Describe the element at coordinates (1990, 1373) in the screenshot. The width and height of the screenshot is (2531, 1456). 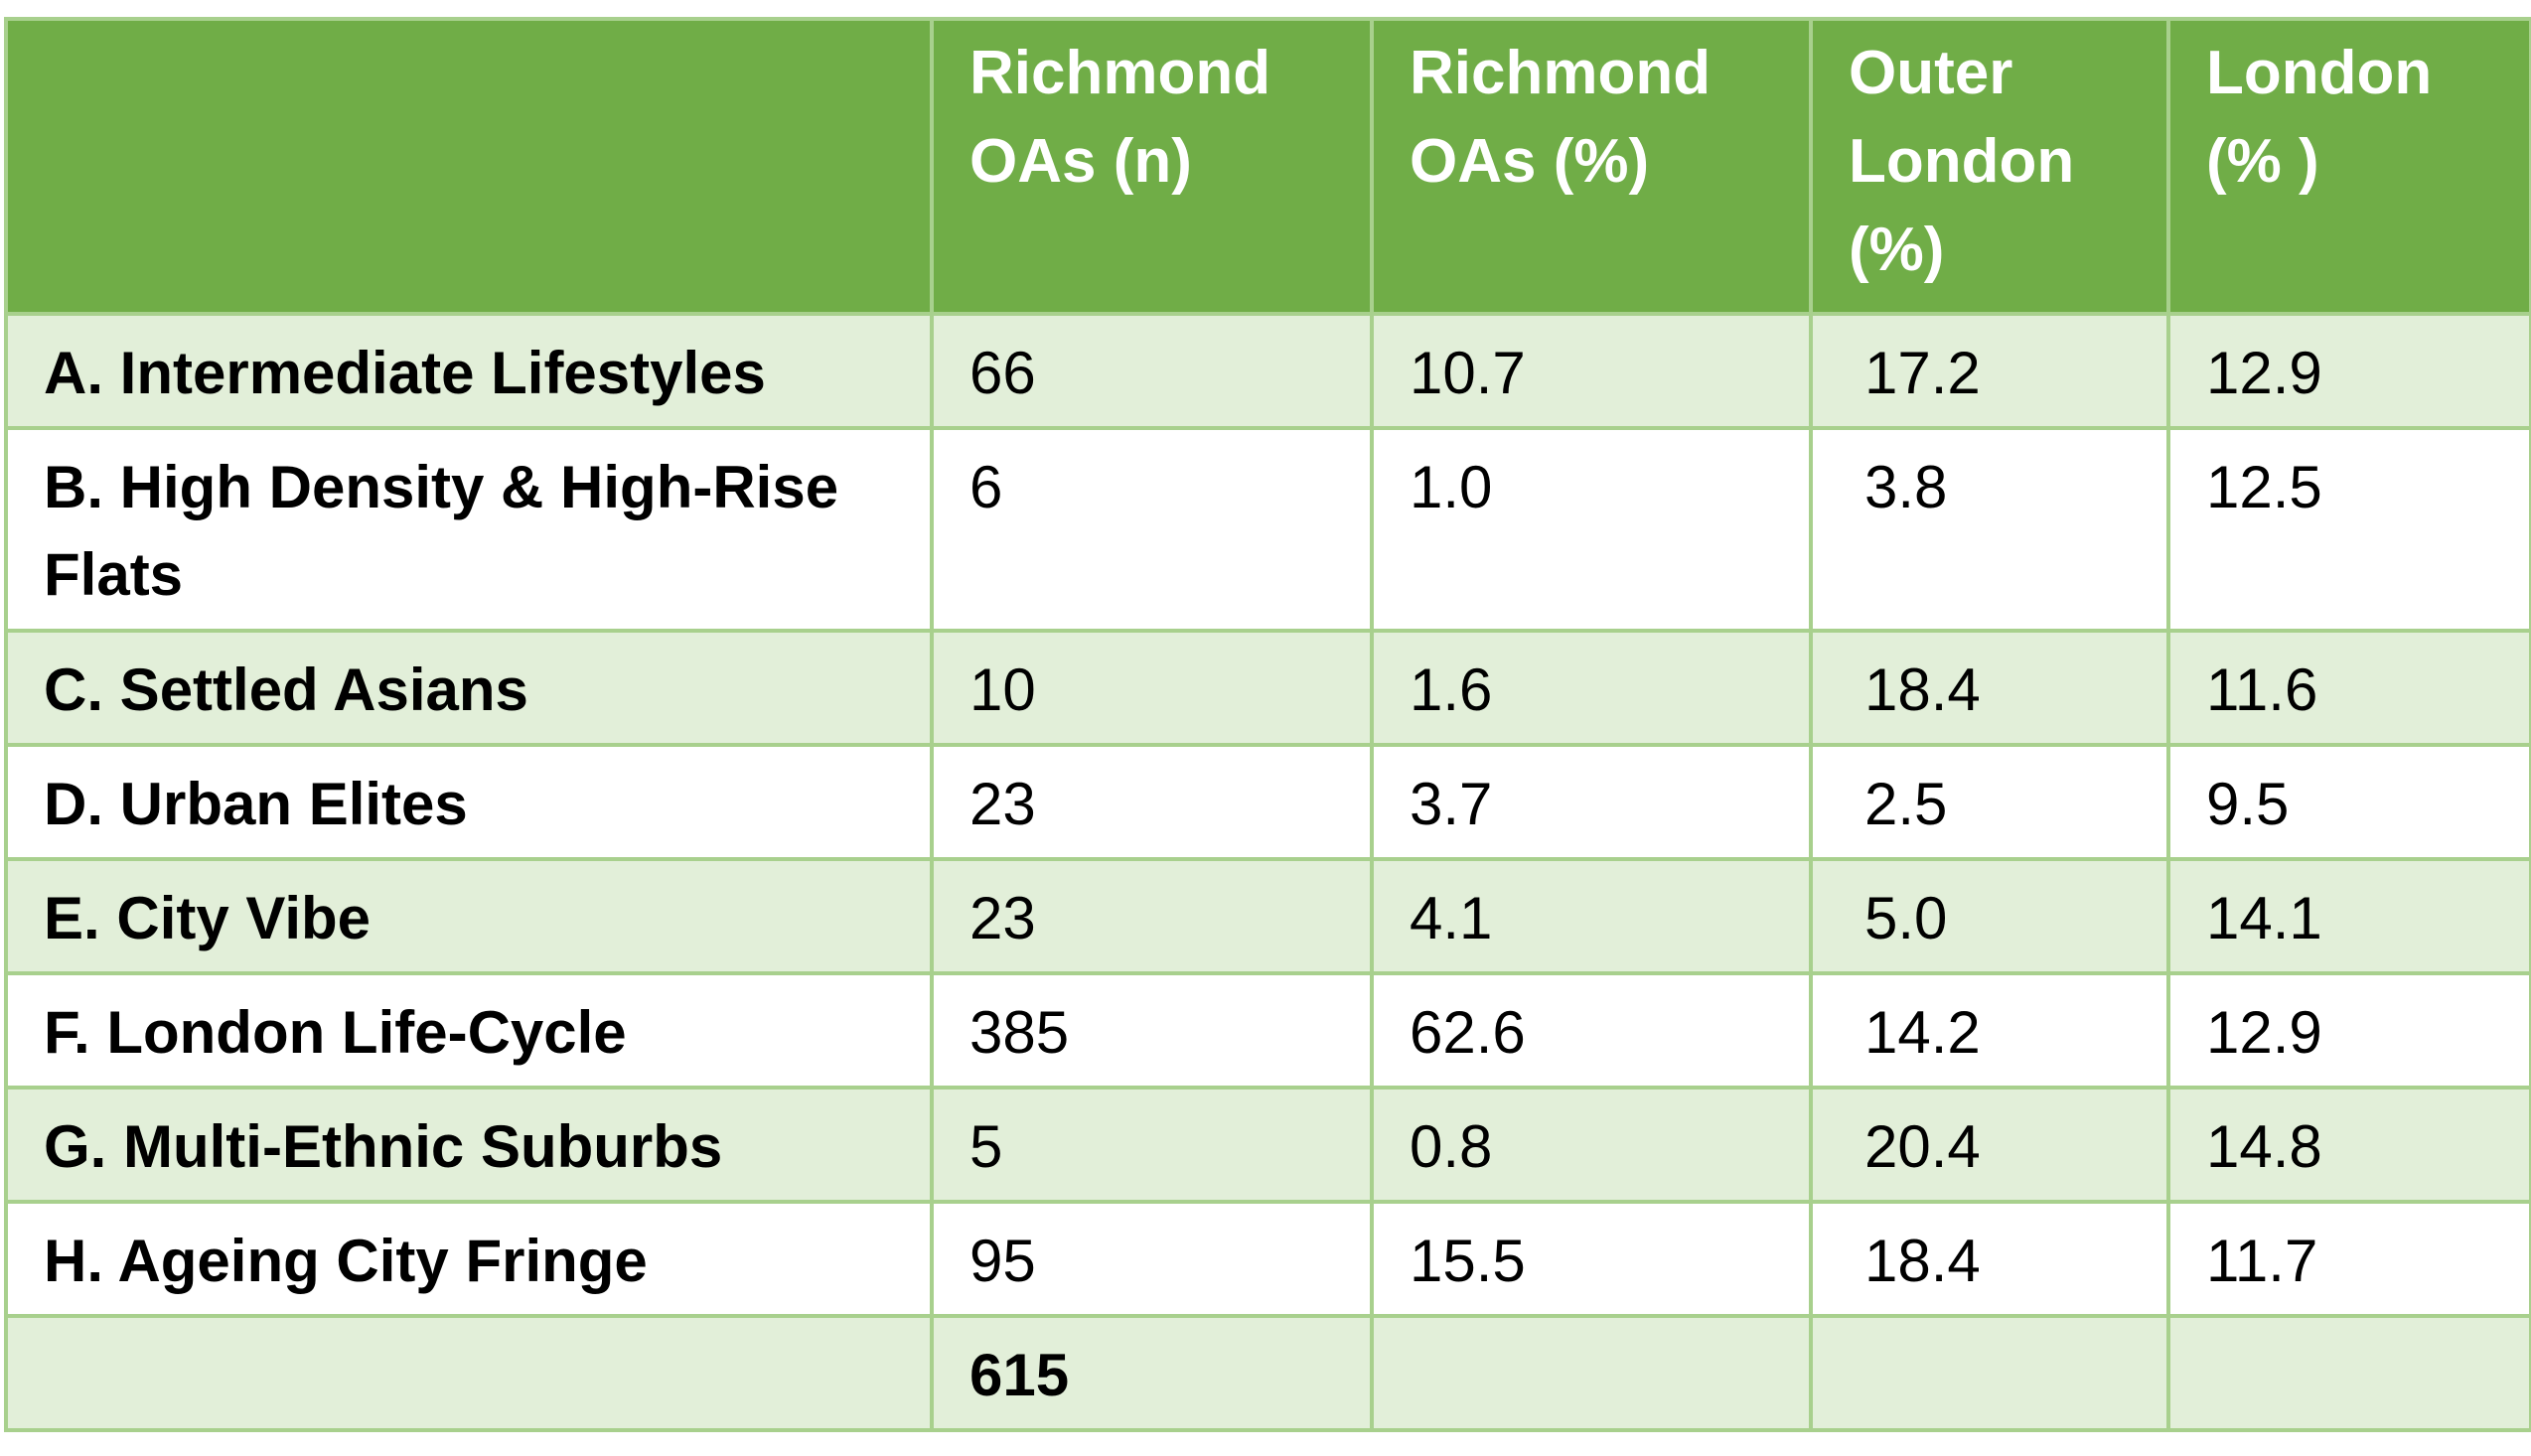
I see `total-outer-london-pct` at that location.